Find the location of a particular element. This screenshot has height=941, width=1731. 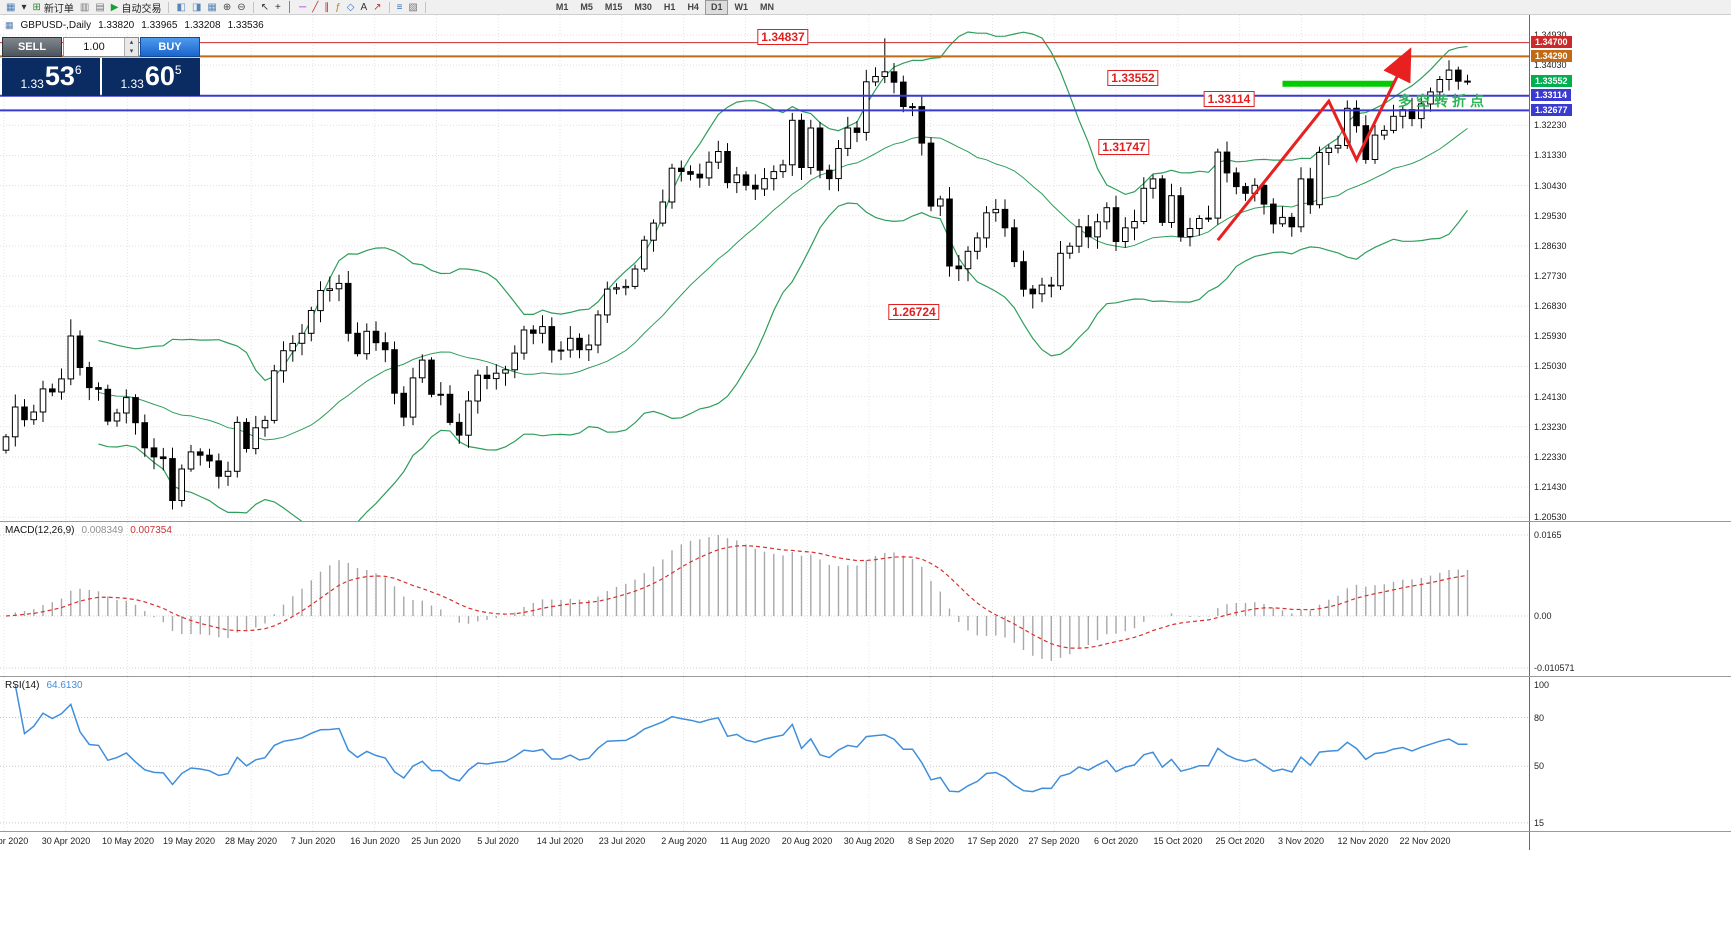

timeframe-m15: M15 is located at coordinates (613, 7).